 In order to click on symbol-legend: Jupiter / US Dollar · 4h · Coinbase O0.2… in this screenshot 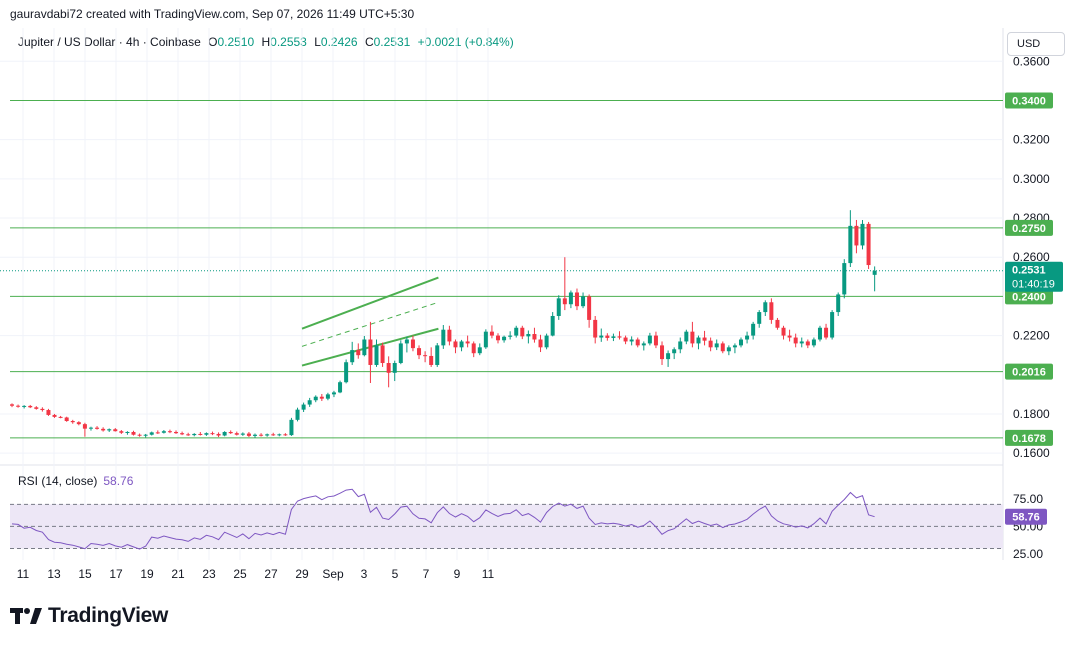, I will do `click(266, 42)`.